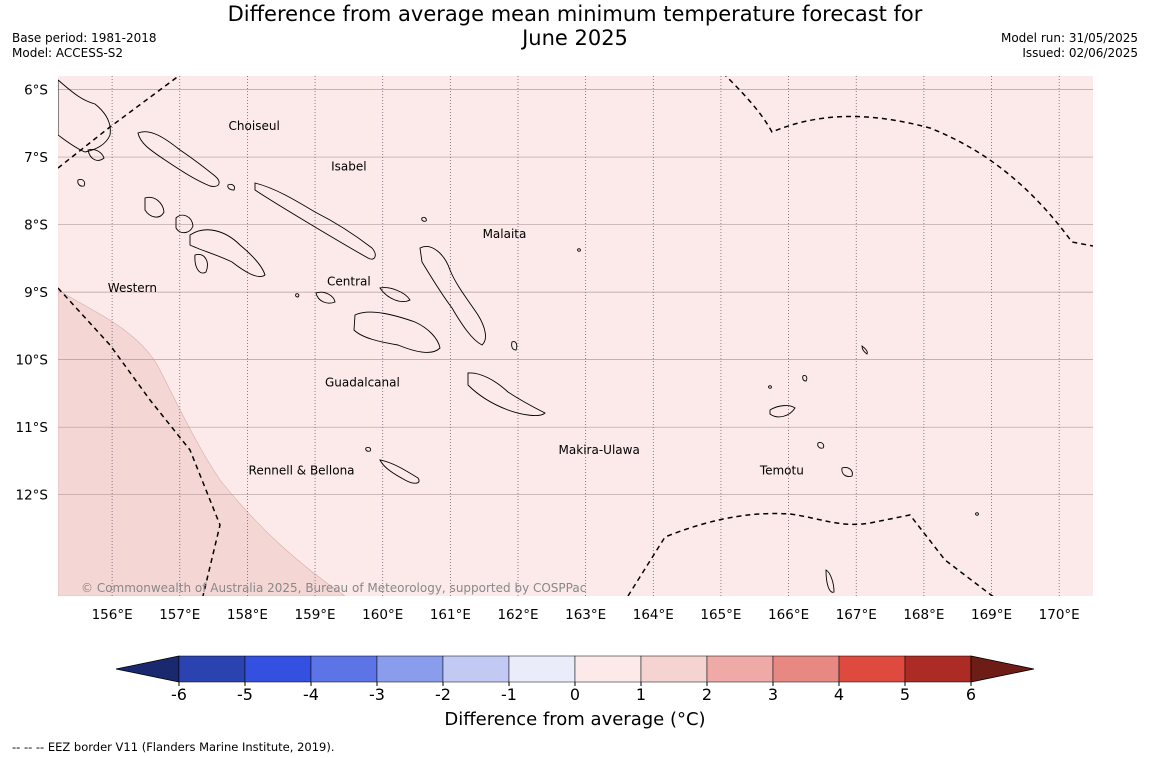 The height and width of the screenshot is (758, 1150). What do you see at coordinates (179, 692) in the screenshot?
I see `colorbar-tick-label: -6` at bounding box center [179, 692].